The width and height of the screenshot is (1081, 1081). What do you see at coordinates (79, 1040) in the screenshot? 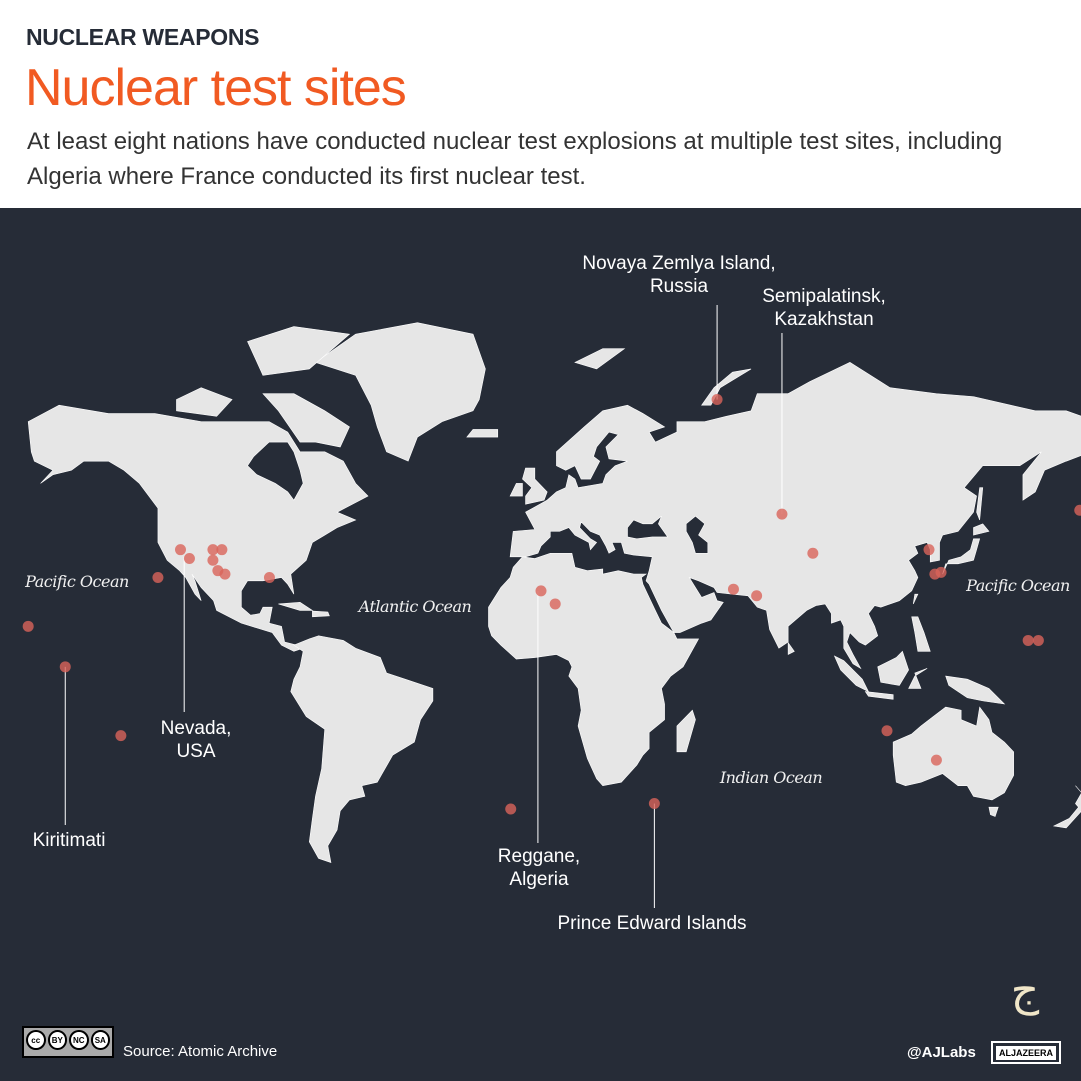
I see `nc-icon: NC` at bounding box center [79, 1040].